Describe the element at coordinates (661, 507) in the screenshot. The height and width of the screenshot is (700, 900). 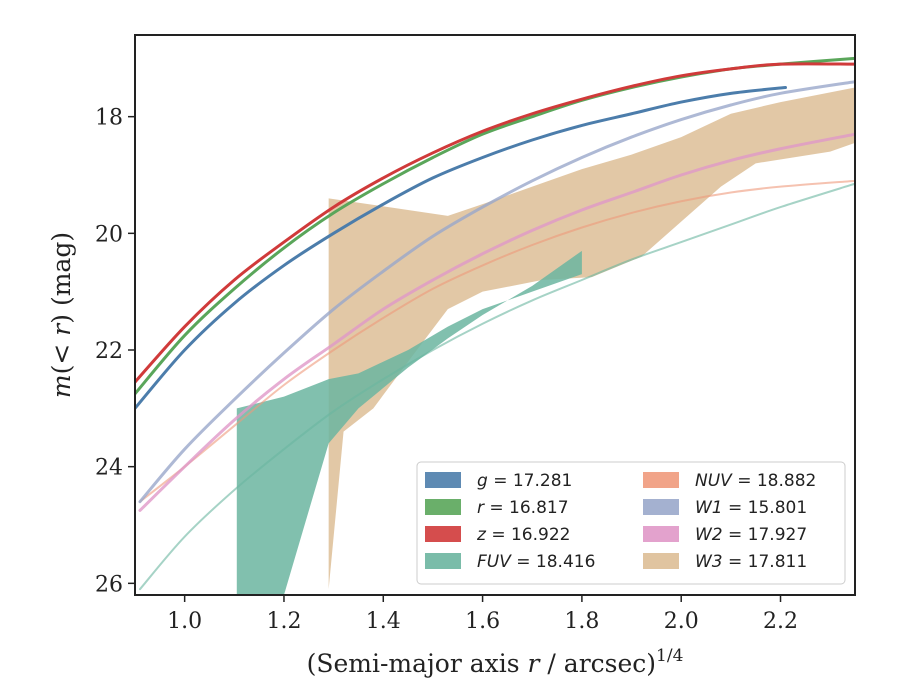
I see `legend-swatch-w1` at that location.